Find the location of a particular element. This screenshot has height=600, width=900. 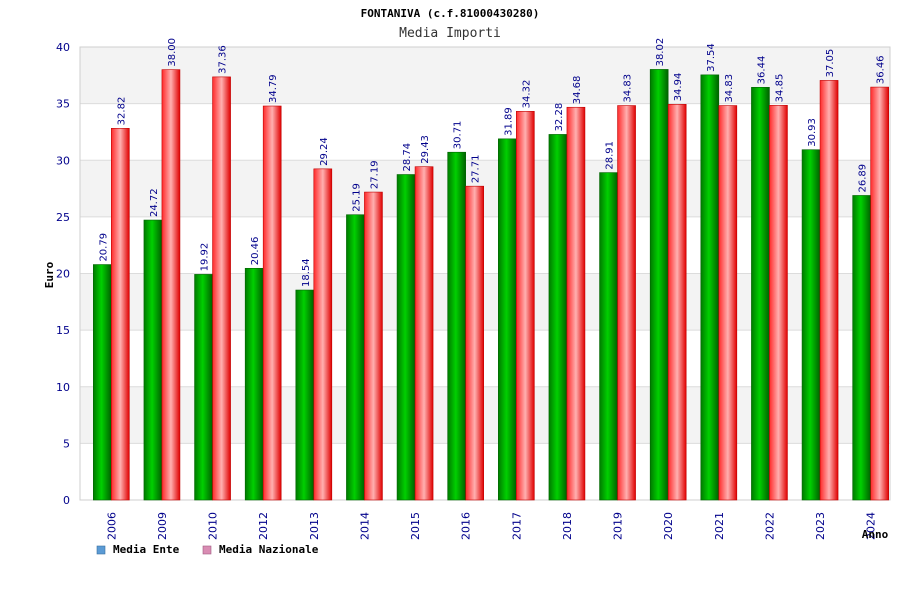

y-axis-label: Euro is located at coordinates (49, 274).